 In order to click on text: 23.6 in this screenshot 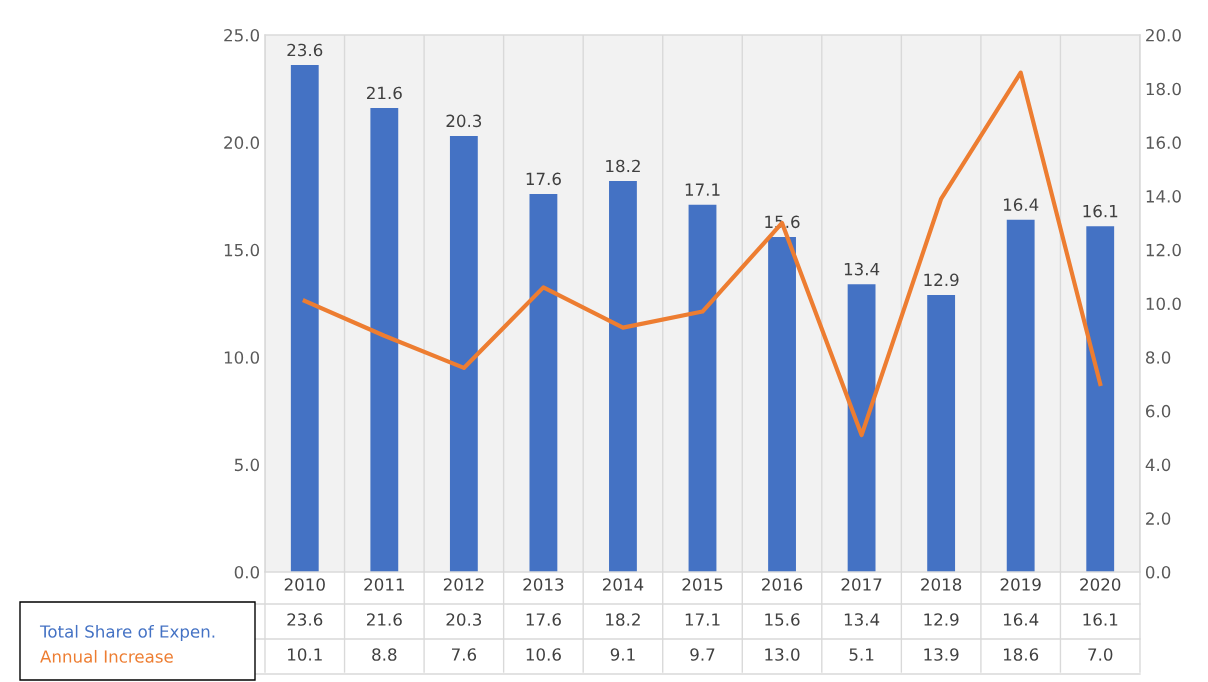, I will do `click(305, 50)`.